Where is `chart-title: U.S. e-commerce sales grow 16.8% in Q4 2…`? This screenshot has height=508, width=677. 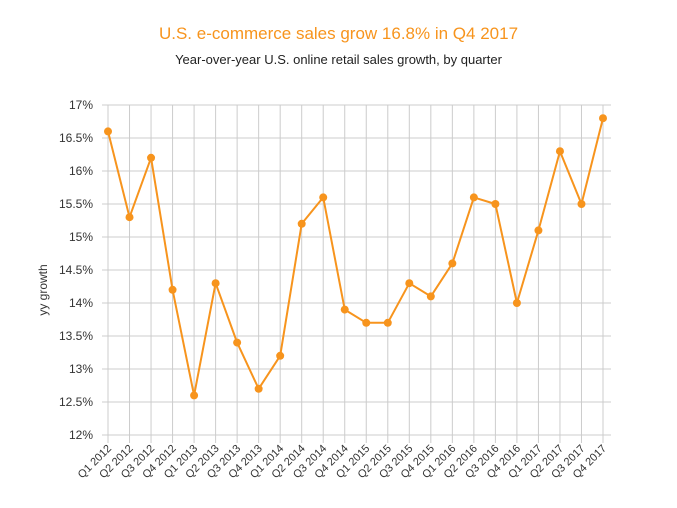 chart-title: U.S. e-commerce sales grow 16.8% in Q4 2… is located at coordinates (338, 33).